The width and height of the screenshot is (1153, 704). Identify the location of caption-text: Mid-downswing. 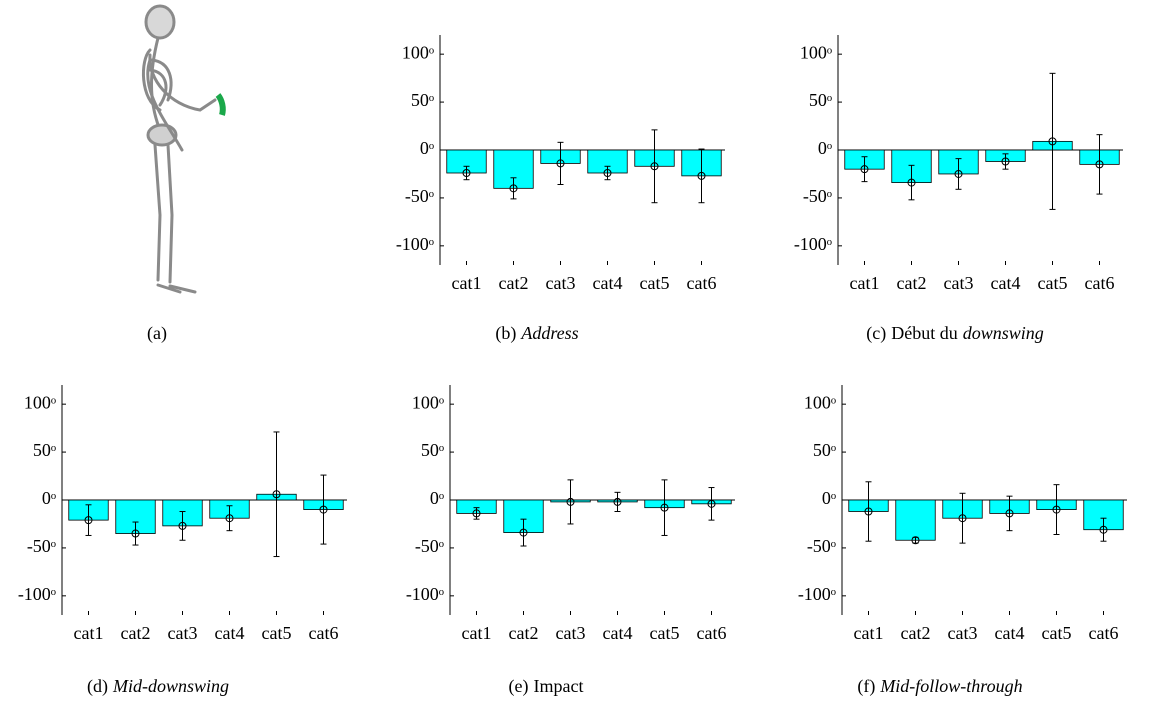
(170, 686).